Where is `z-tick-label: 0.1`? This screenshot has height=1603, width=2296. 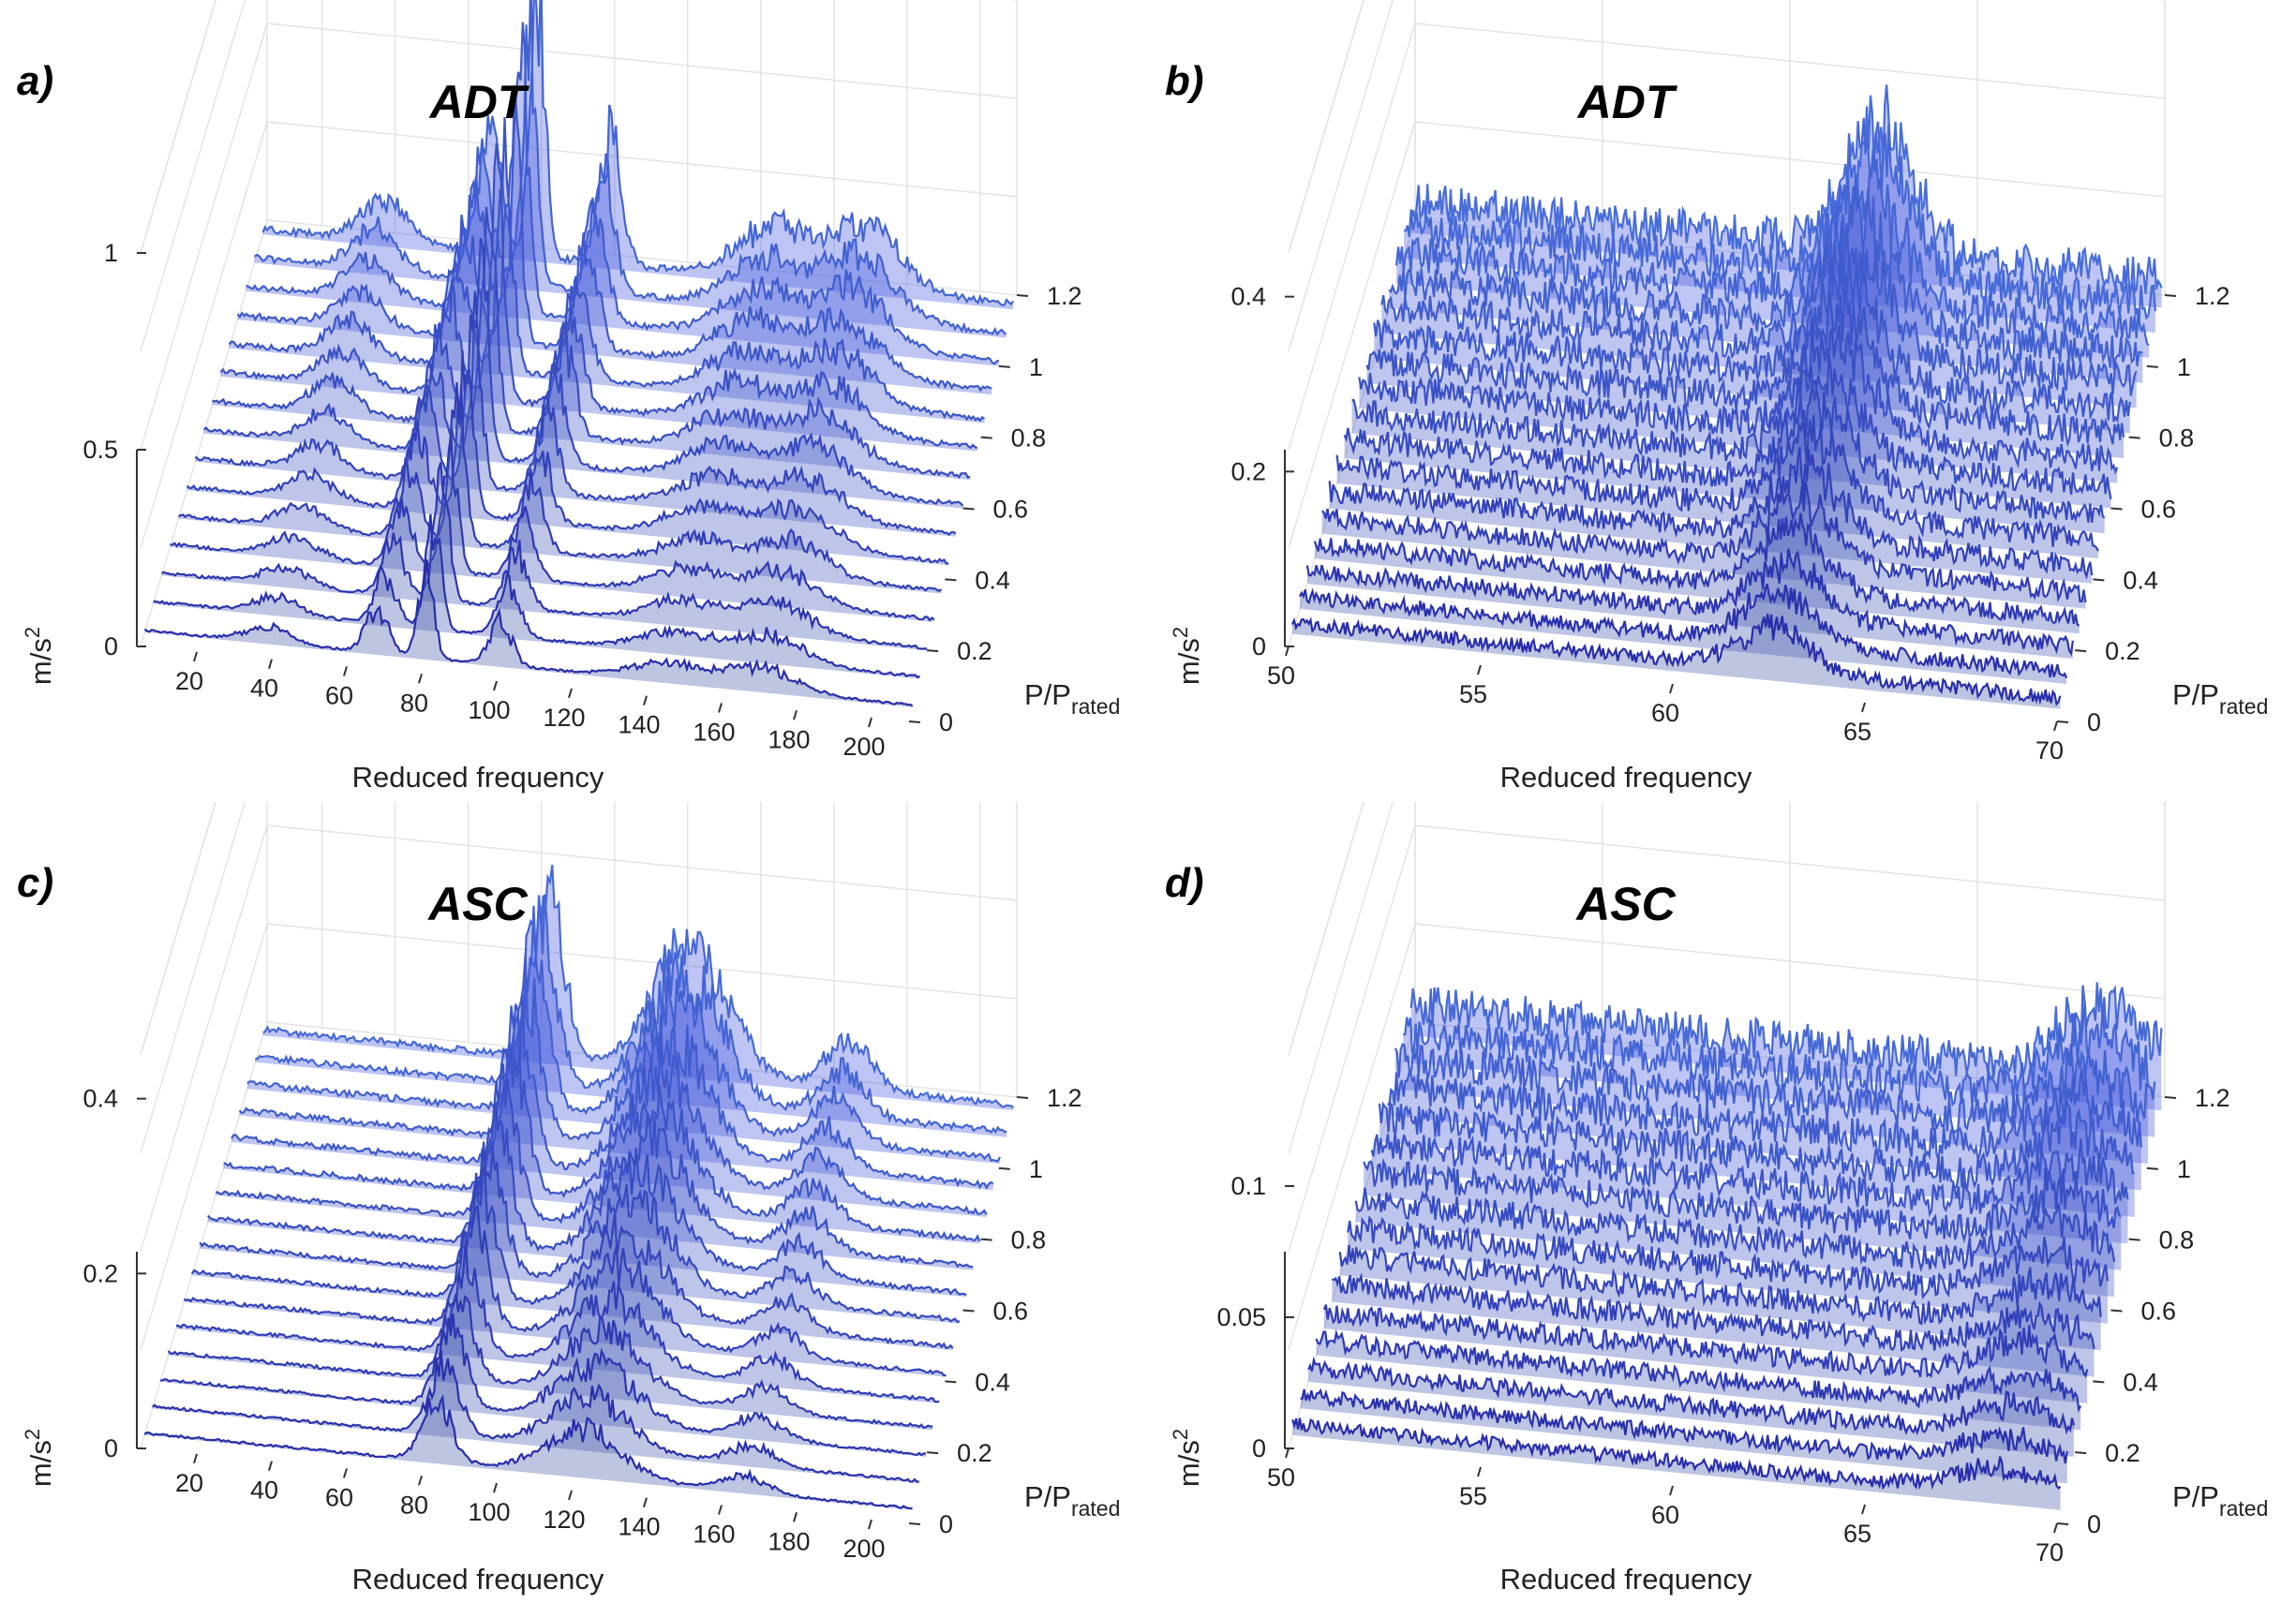 z-tick-label: 0.1 is located at coordinates (1248, 1186).